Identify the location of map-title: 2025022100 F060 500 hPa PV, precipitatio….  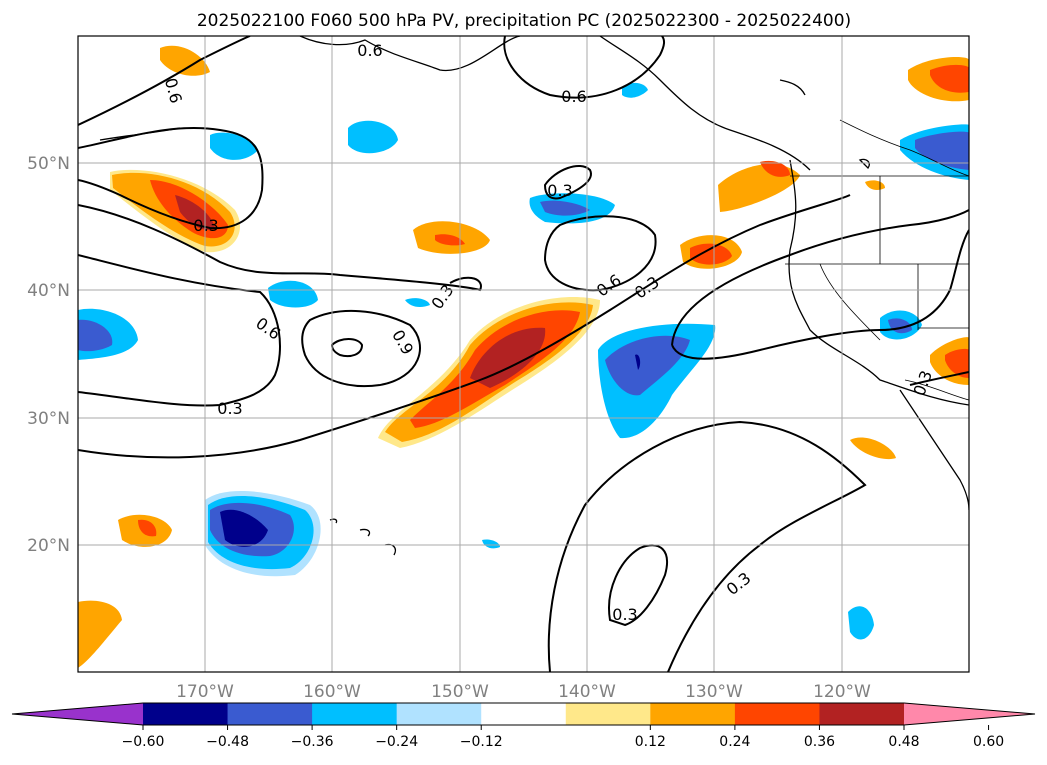
(524, 21).